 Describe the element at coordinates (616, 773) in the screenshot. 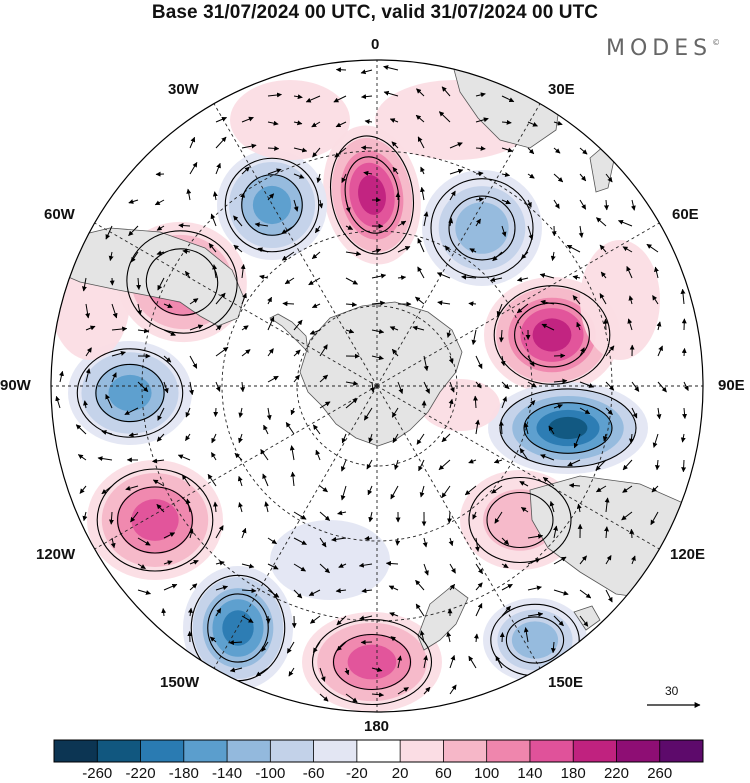

I see `colorbar-tick-label: 220` at that location.